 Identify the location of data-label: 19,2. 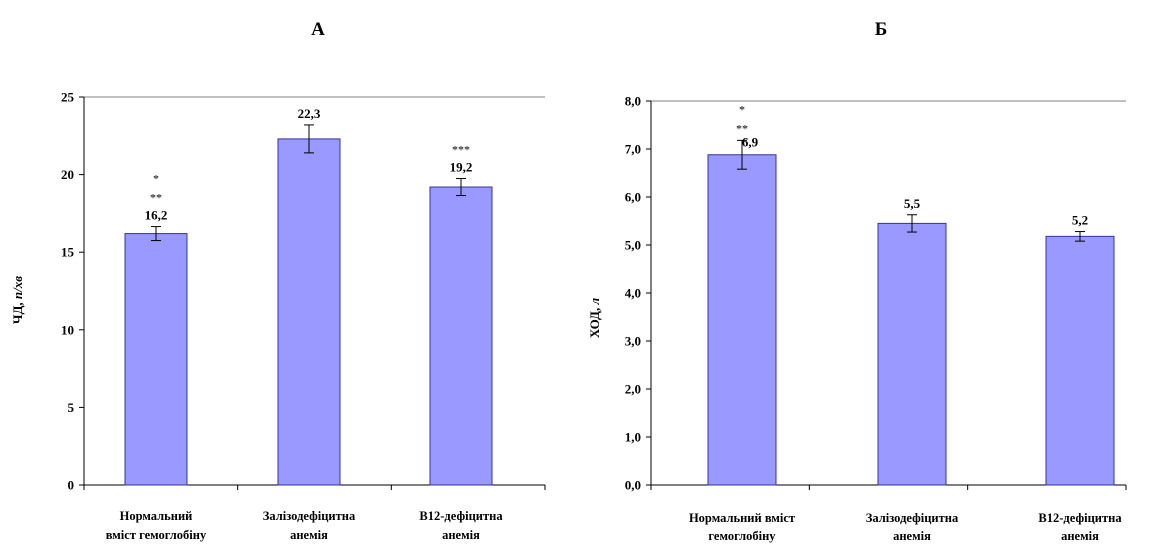
(461, 166).